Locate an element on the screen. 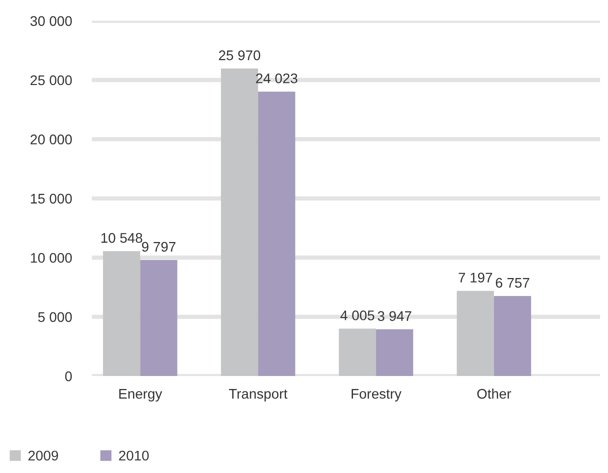  x-tick-label: Forestry is located at coordinates (377, 395).